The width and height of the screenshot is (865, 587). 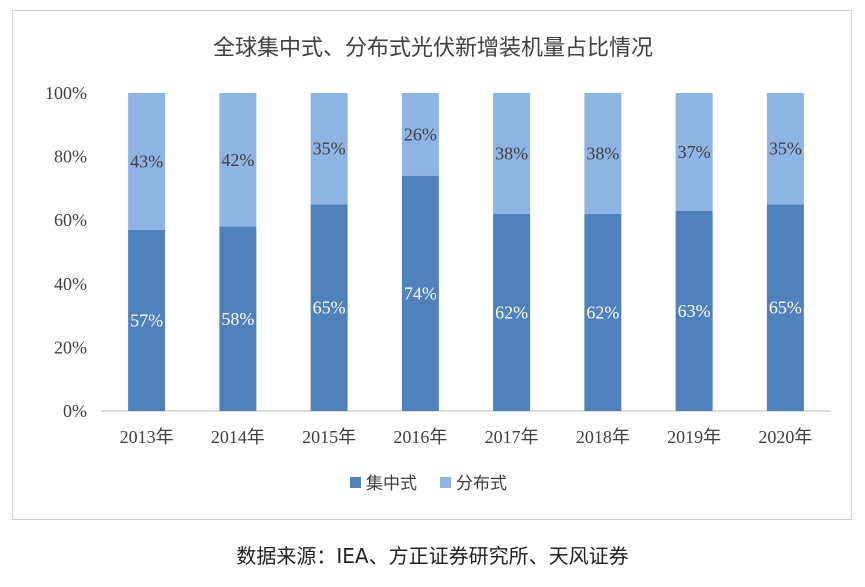 I want to click on y-tick-label: 0%, so click(x=75, y=411).